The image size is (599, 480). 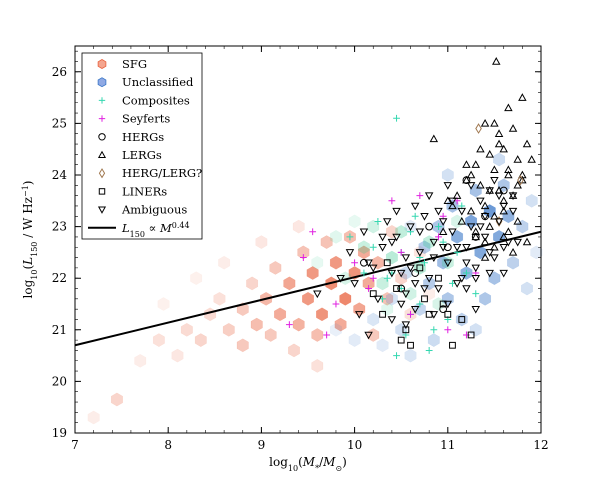 What do you see at coordinates (59, 278) in the screenshot?
I see `y-tick-label: 22` at bounding box center [59, 278].